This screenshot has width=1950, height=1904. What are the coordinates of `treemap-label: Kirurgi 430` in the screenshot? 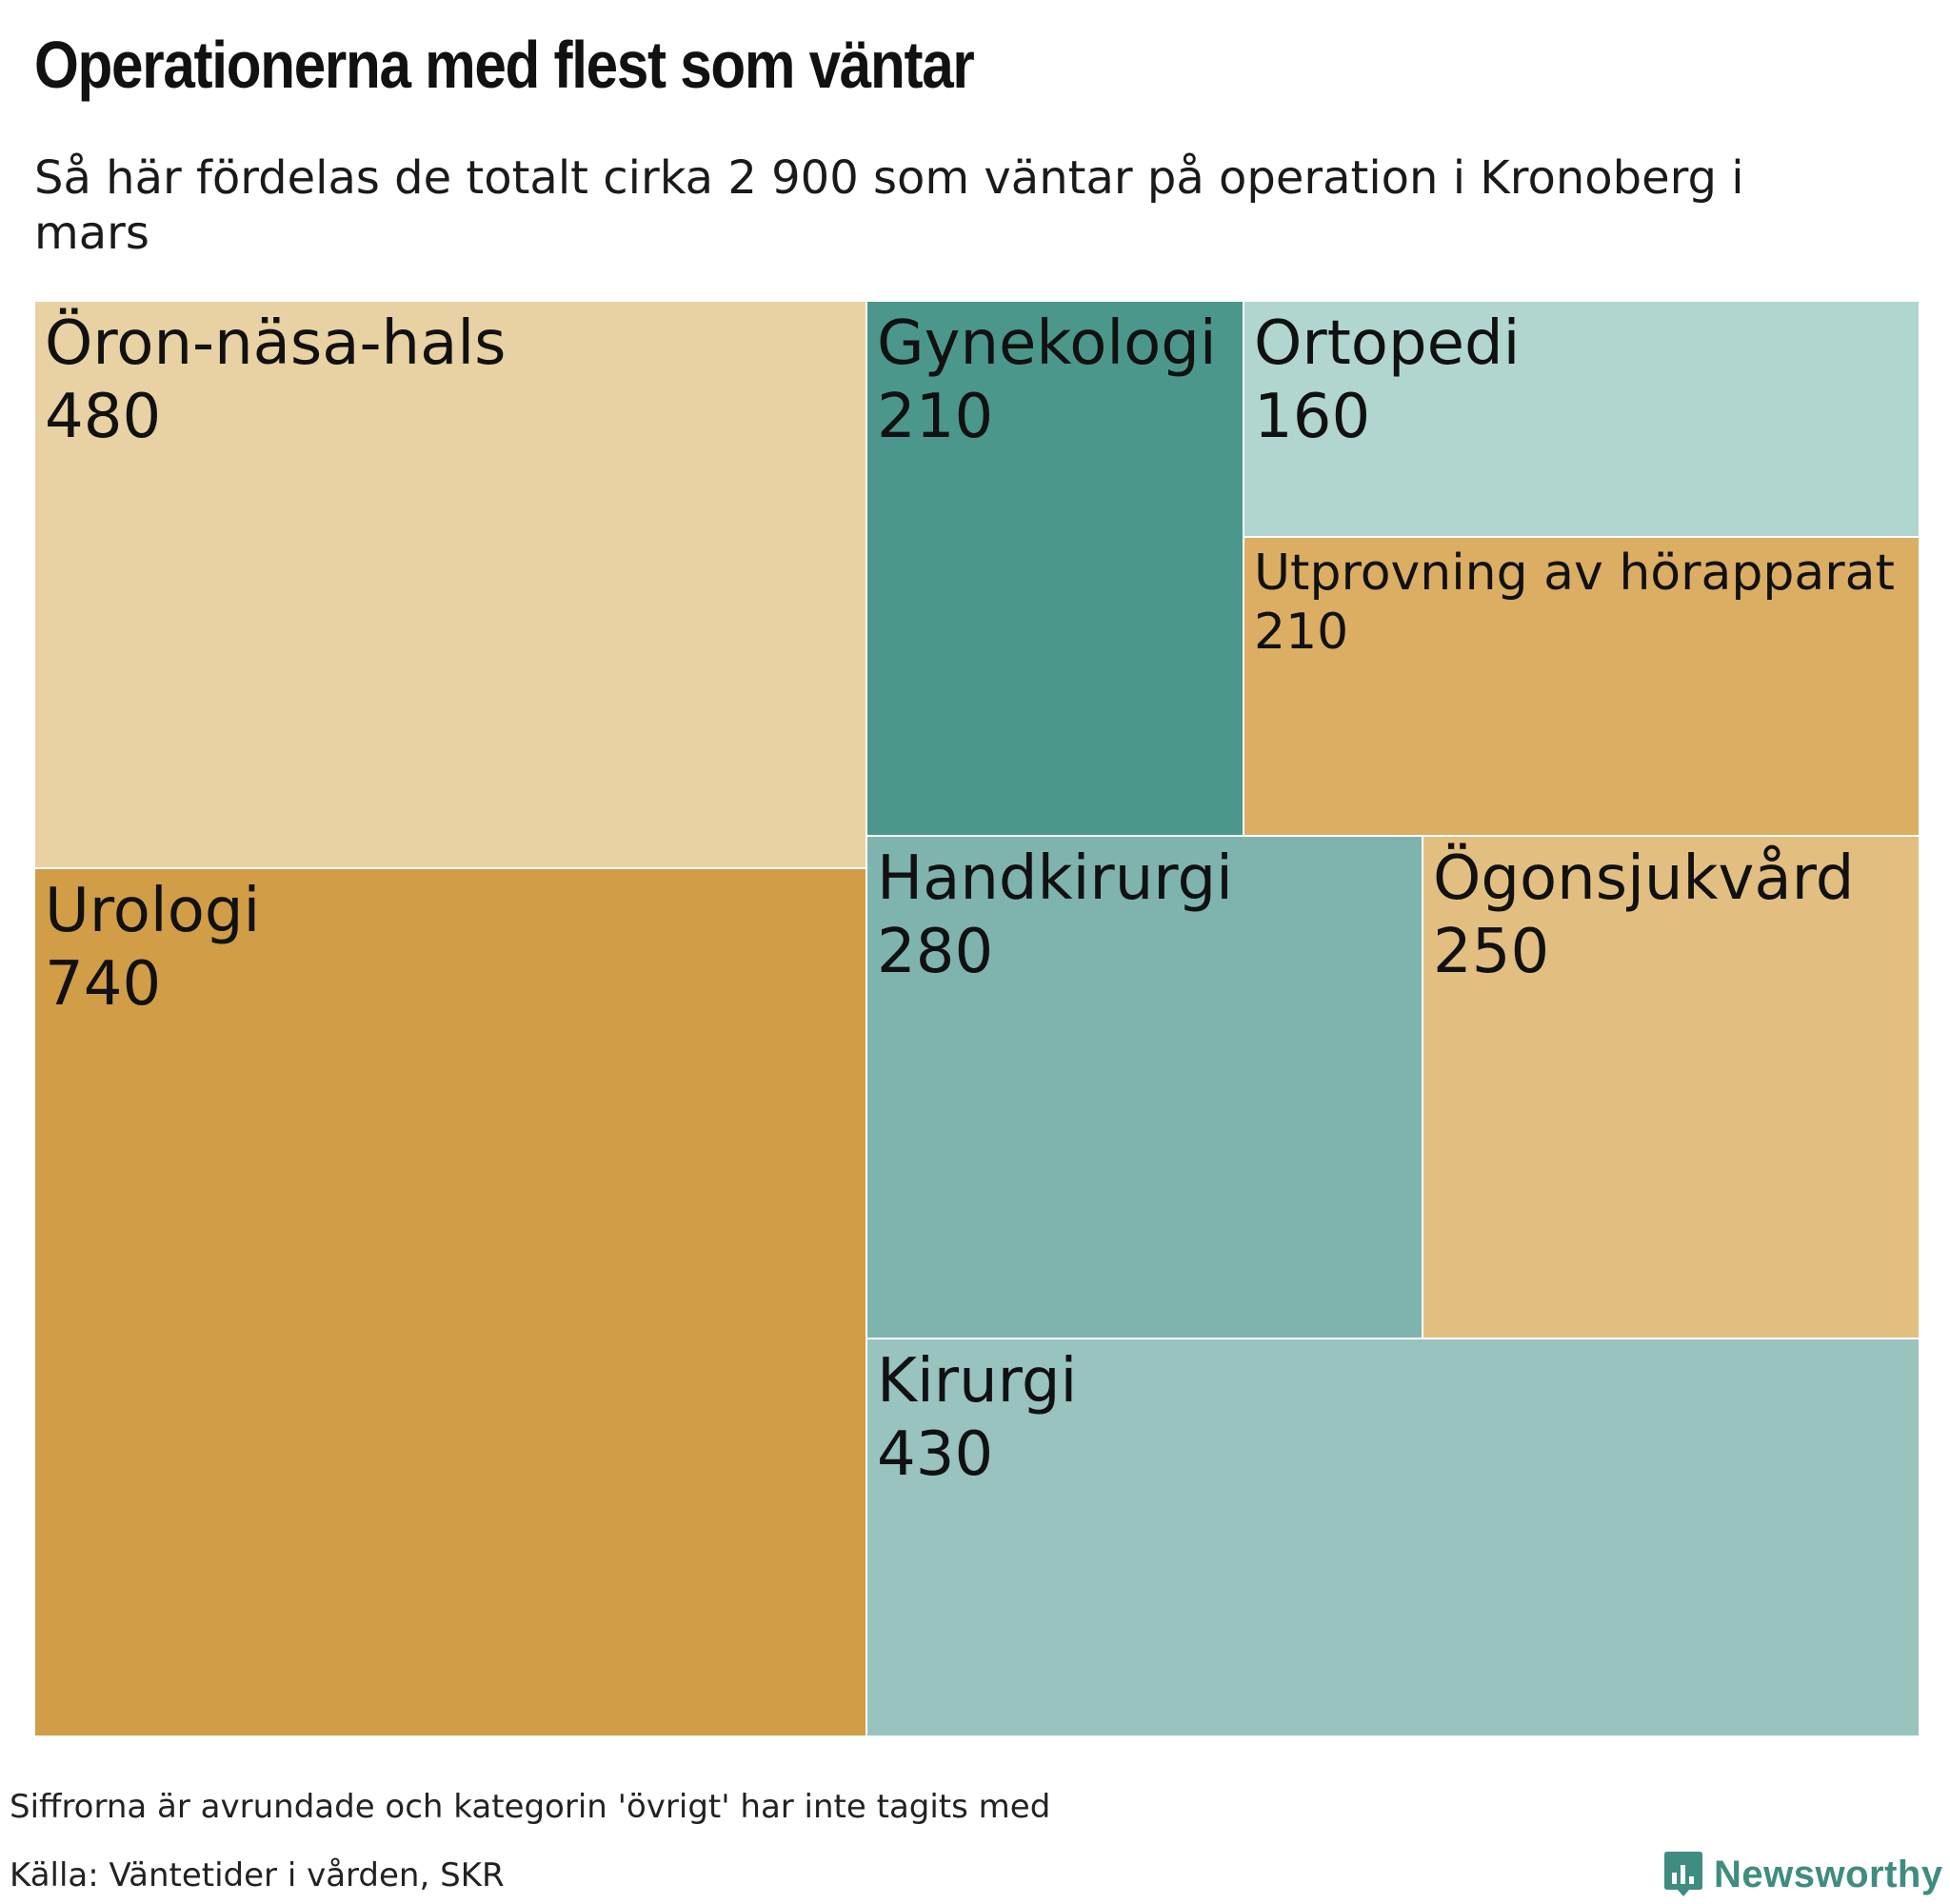 It's located at (977, 1418).